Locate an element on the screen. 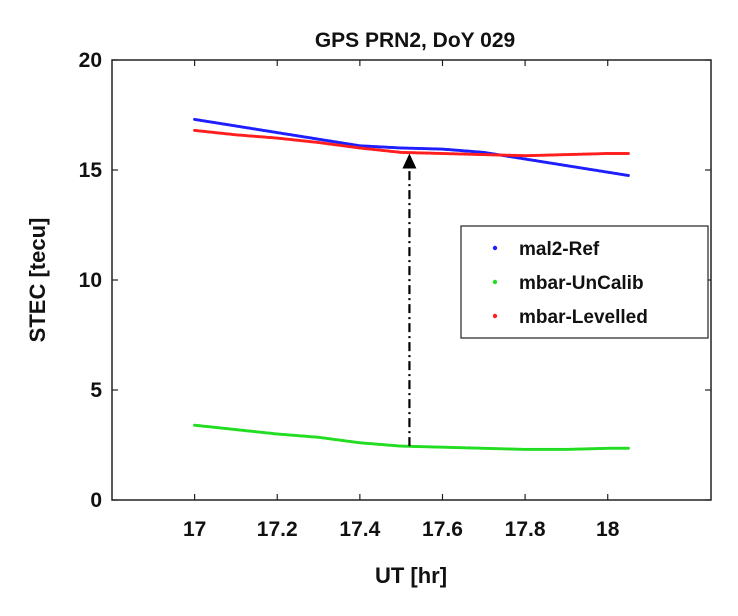  y-tick-label: 0 is located at coordinates (96, 500).